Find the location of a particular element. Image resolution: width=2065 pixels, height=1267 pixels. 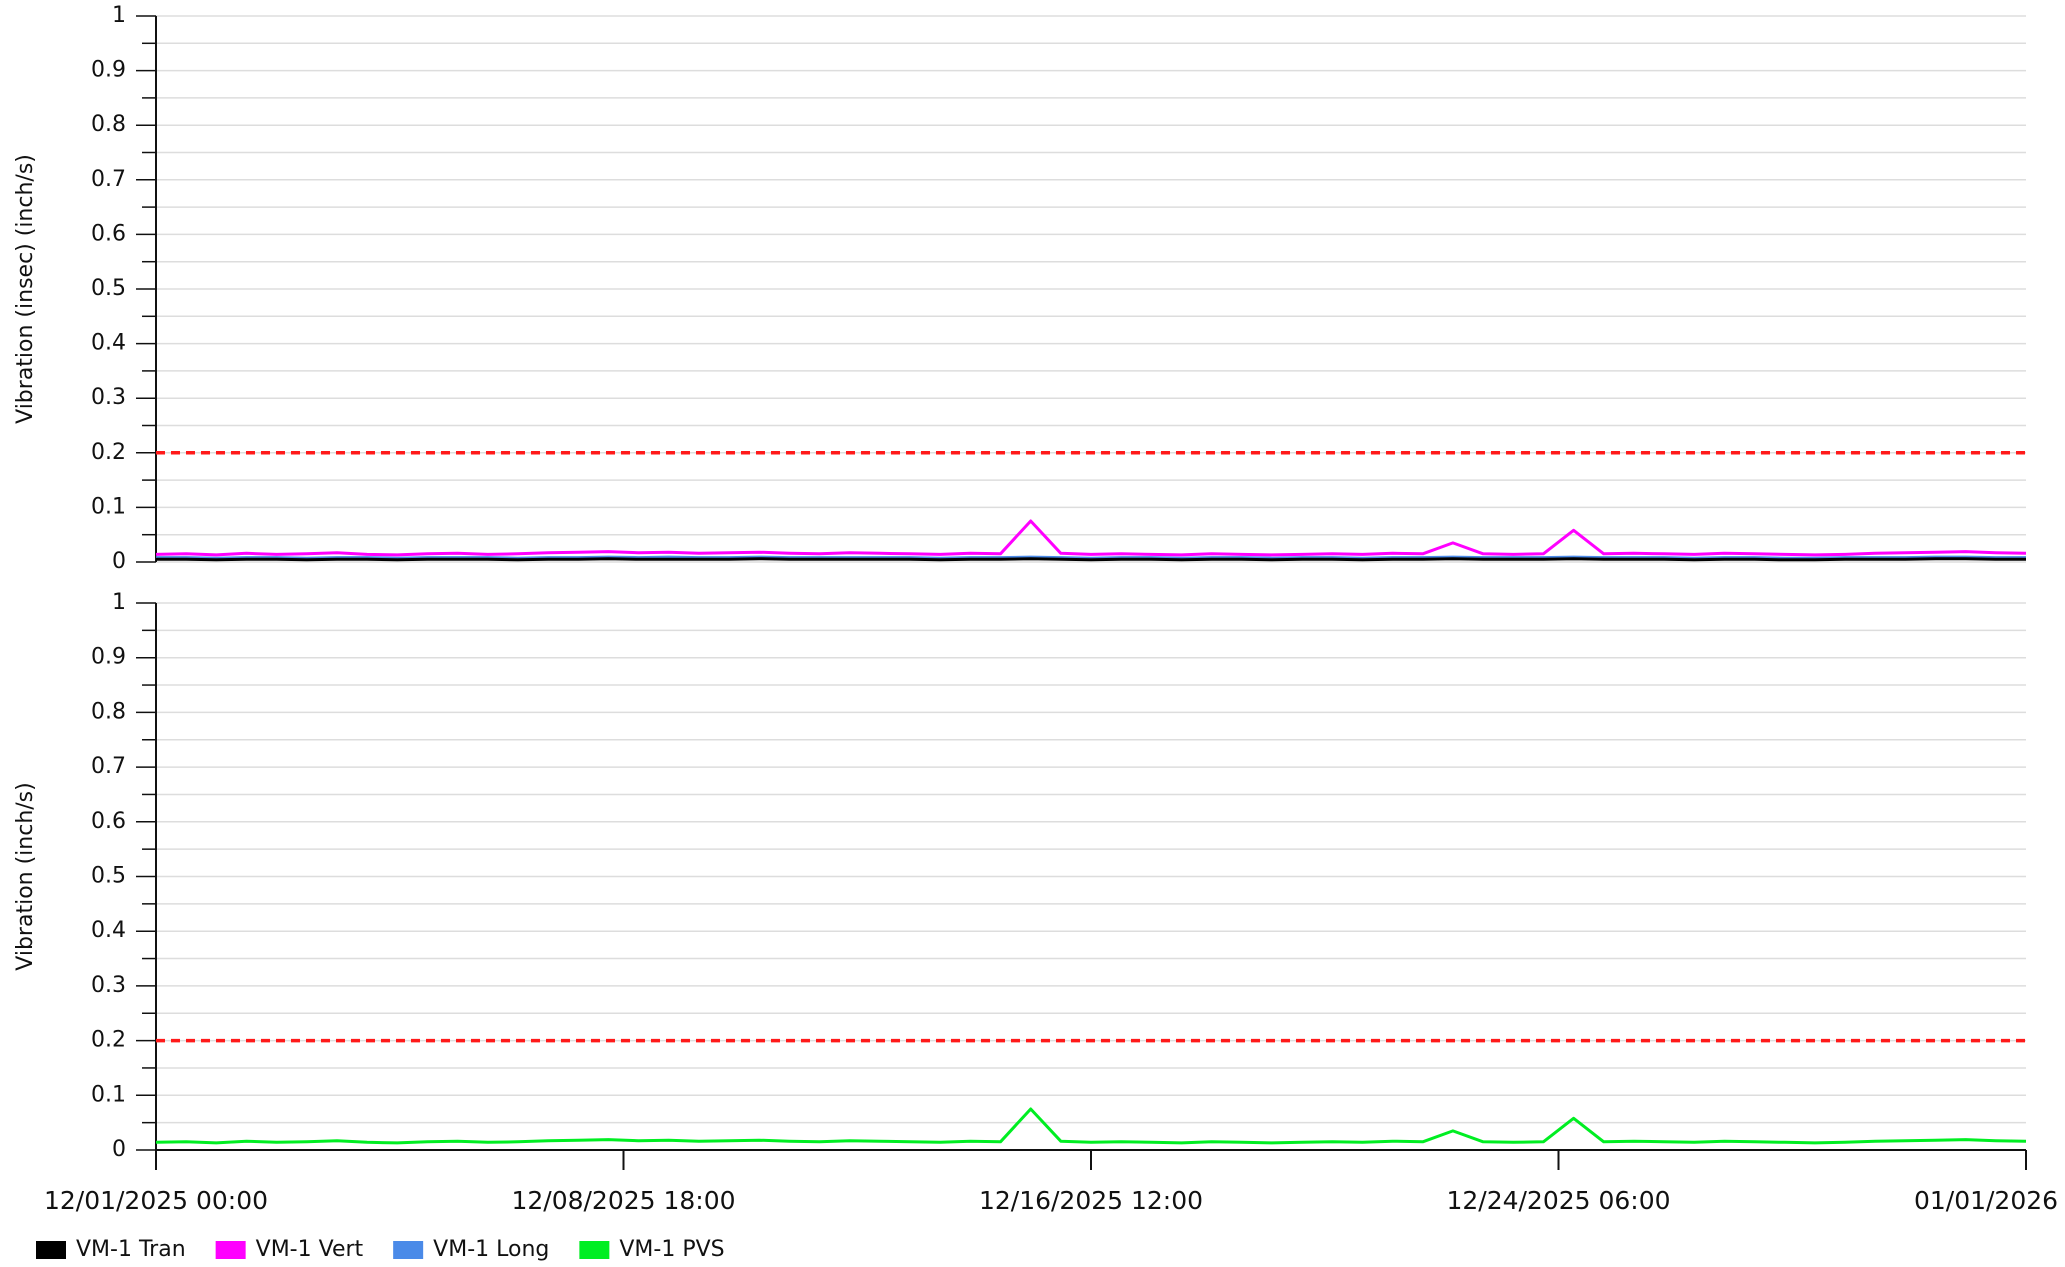

legend-label: VM-1 Vert is located at coordinates (310, 1249).